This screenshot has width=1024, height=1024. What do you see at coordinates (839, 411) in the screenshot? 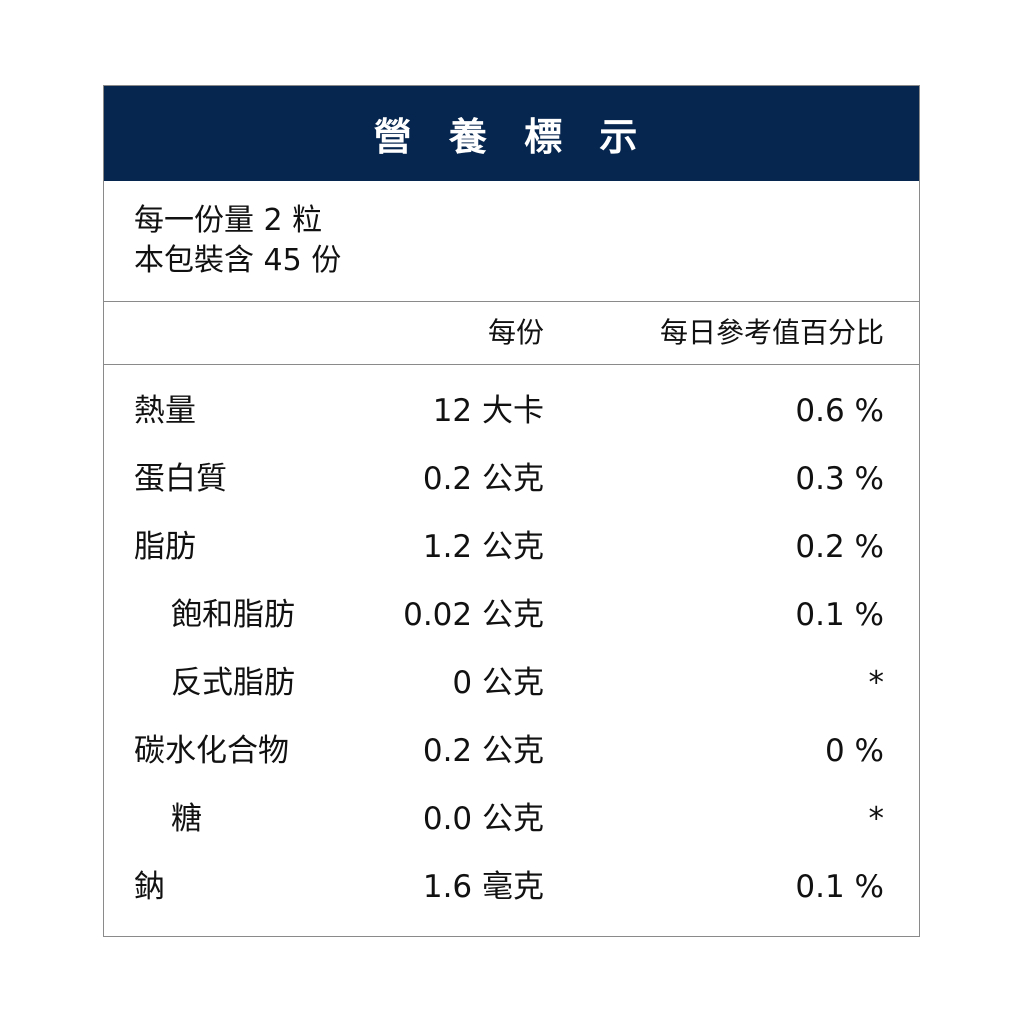
I see `nutrient-daily-value: 0.6 %` at bounding box center [839, 411].